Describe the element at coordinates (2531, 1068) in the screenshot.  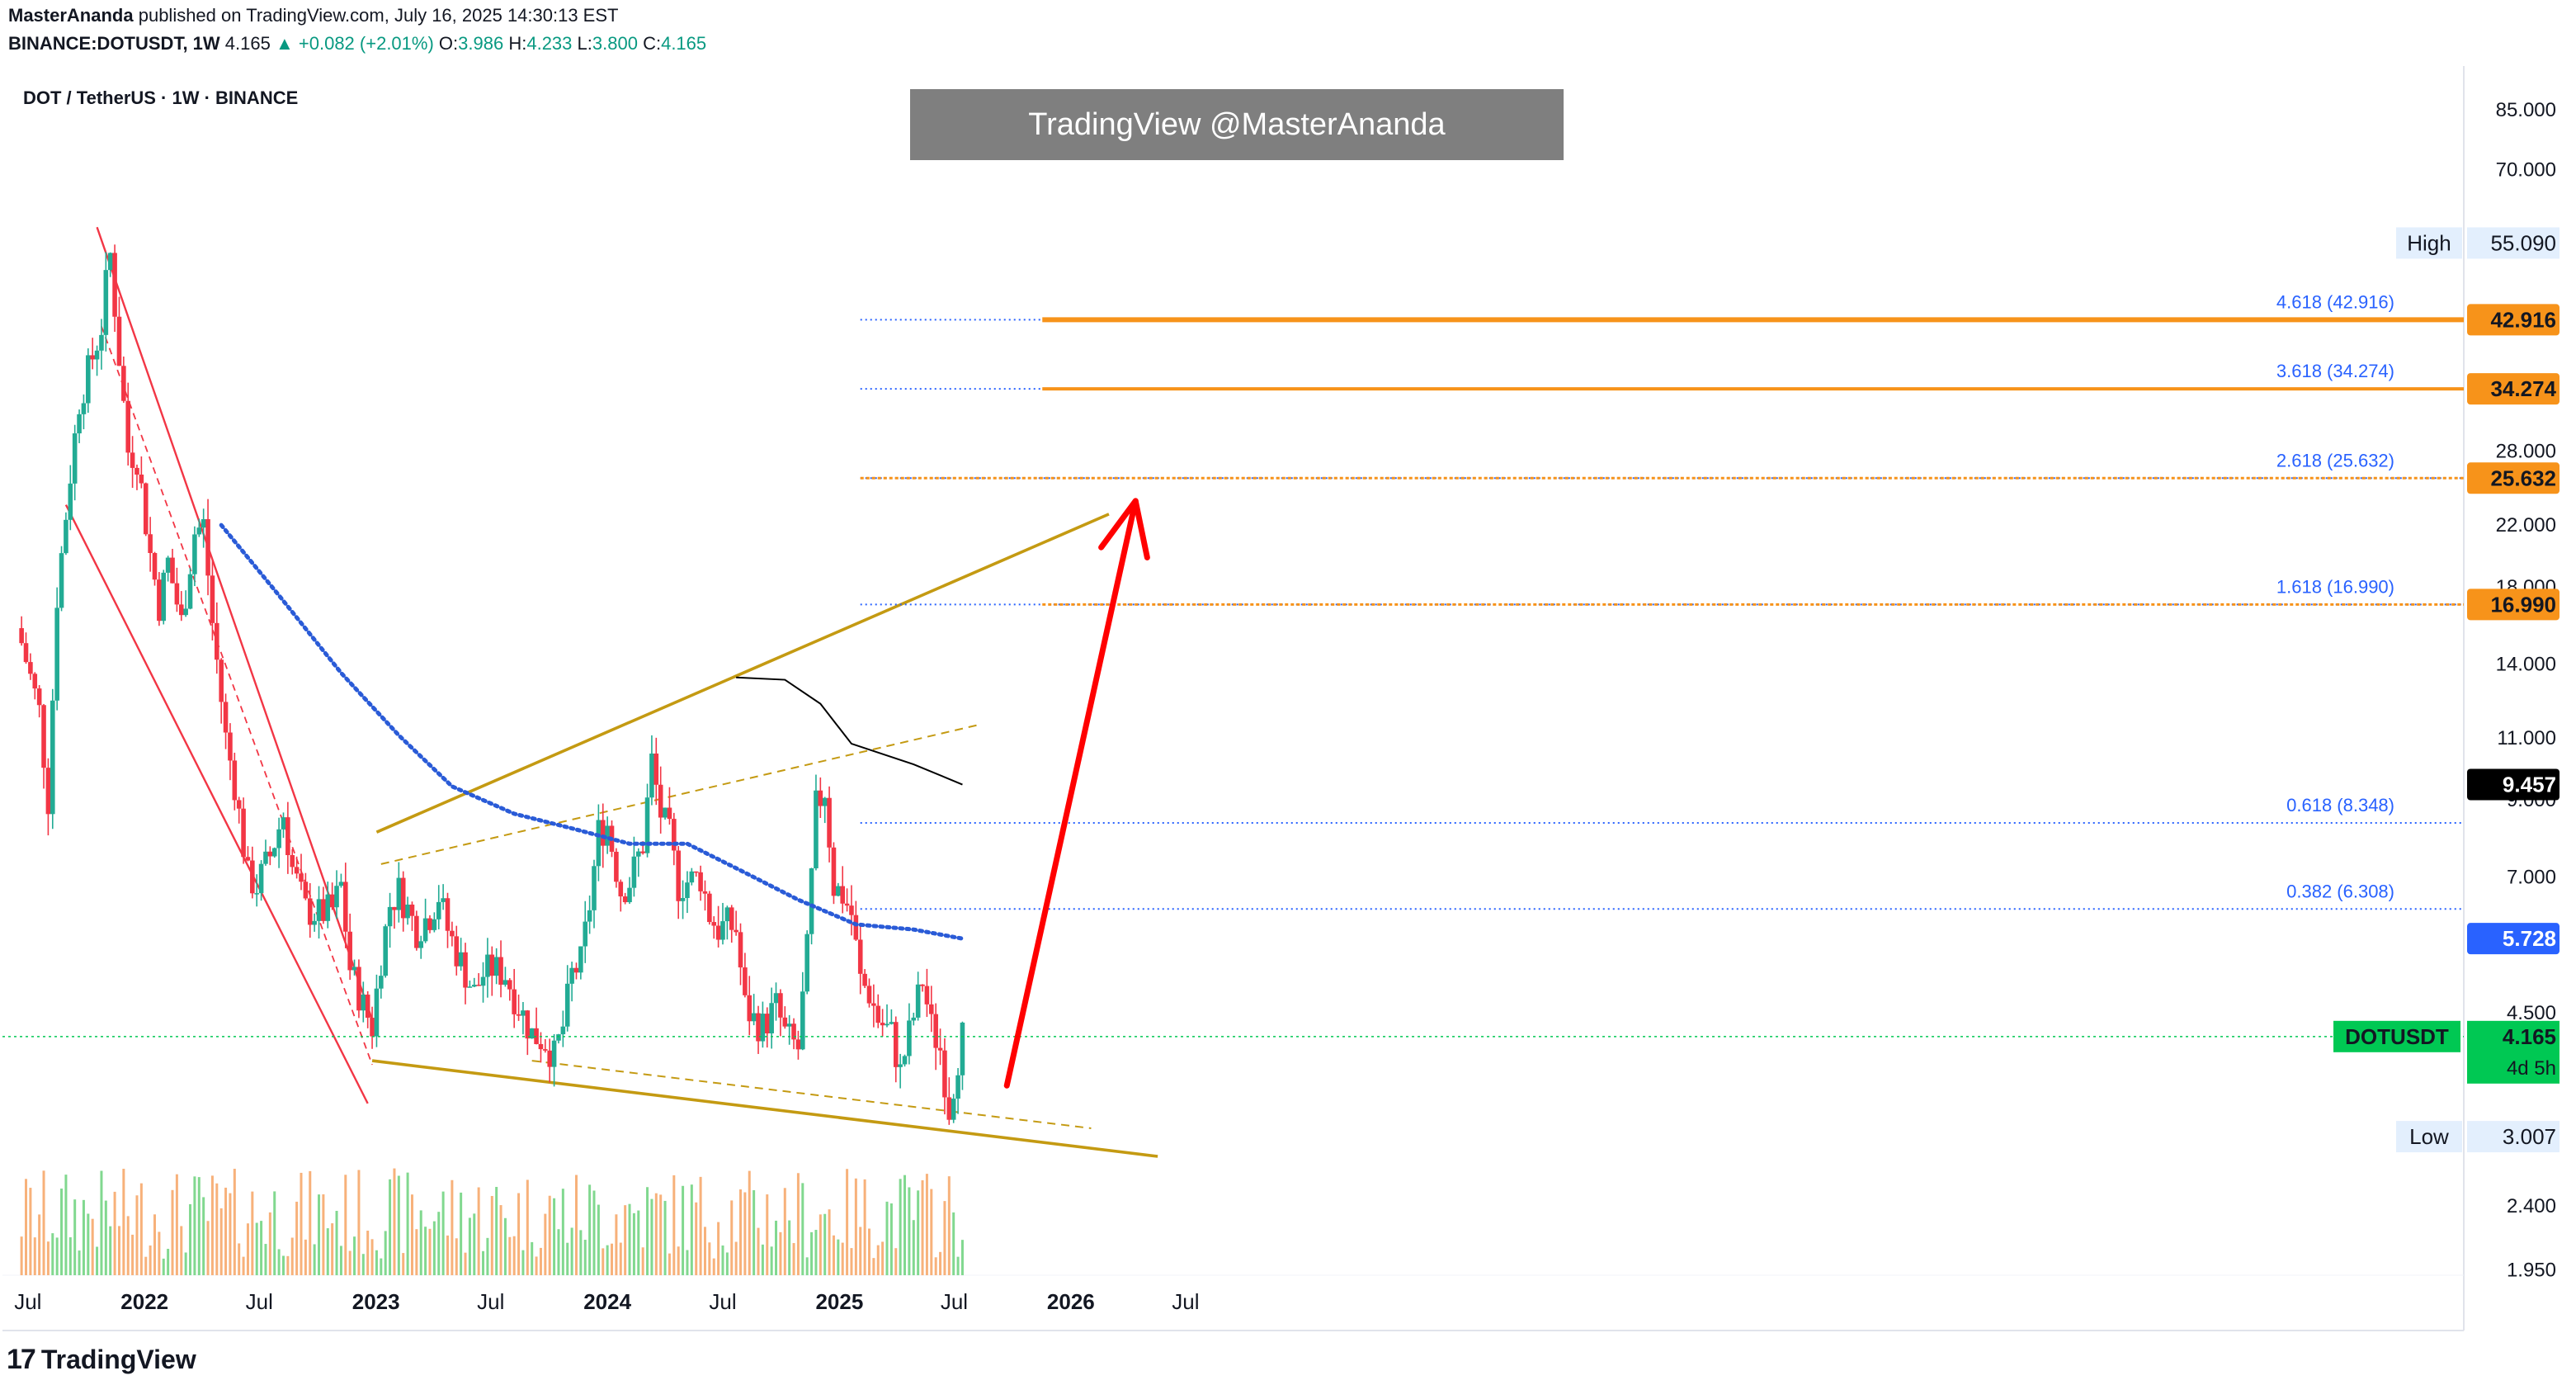
I see `bar-countdown: 4d 5h` at that location.